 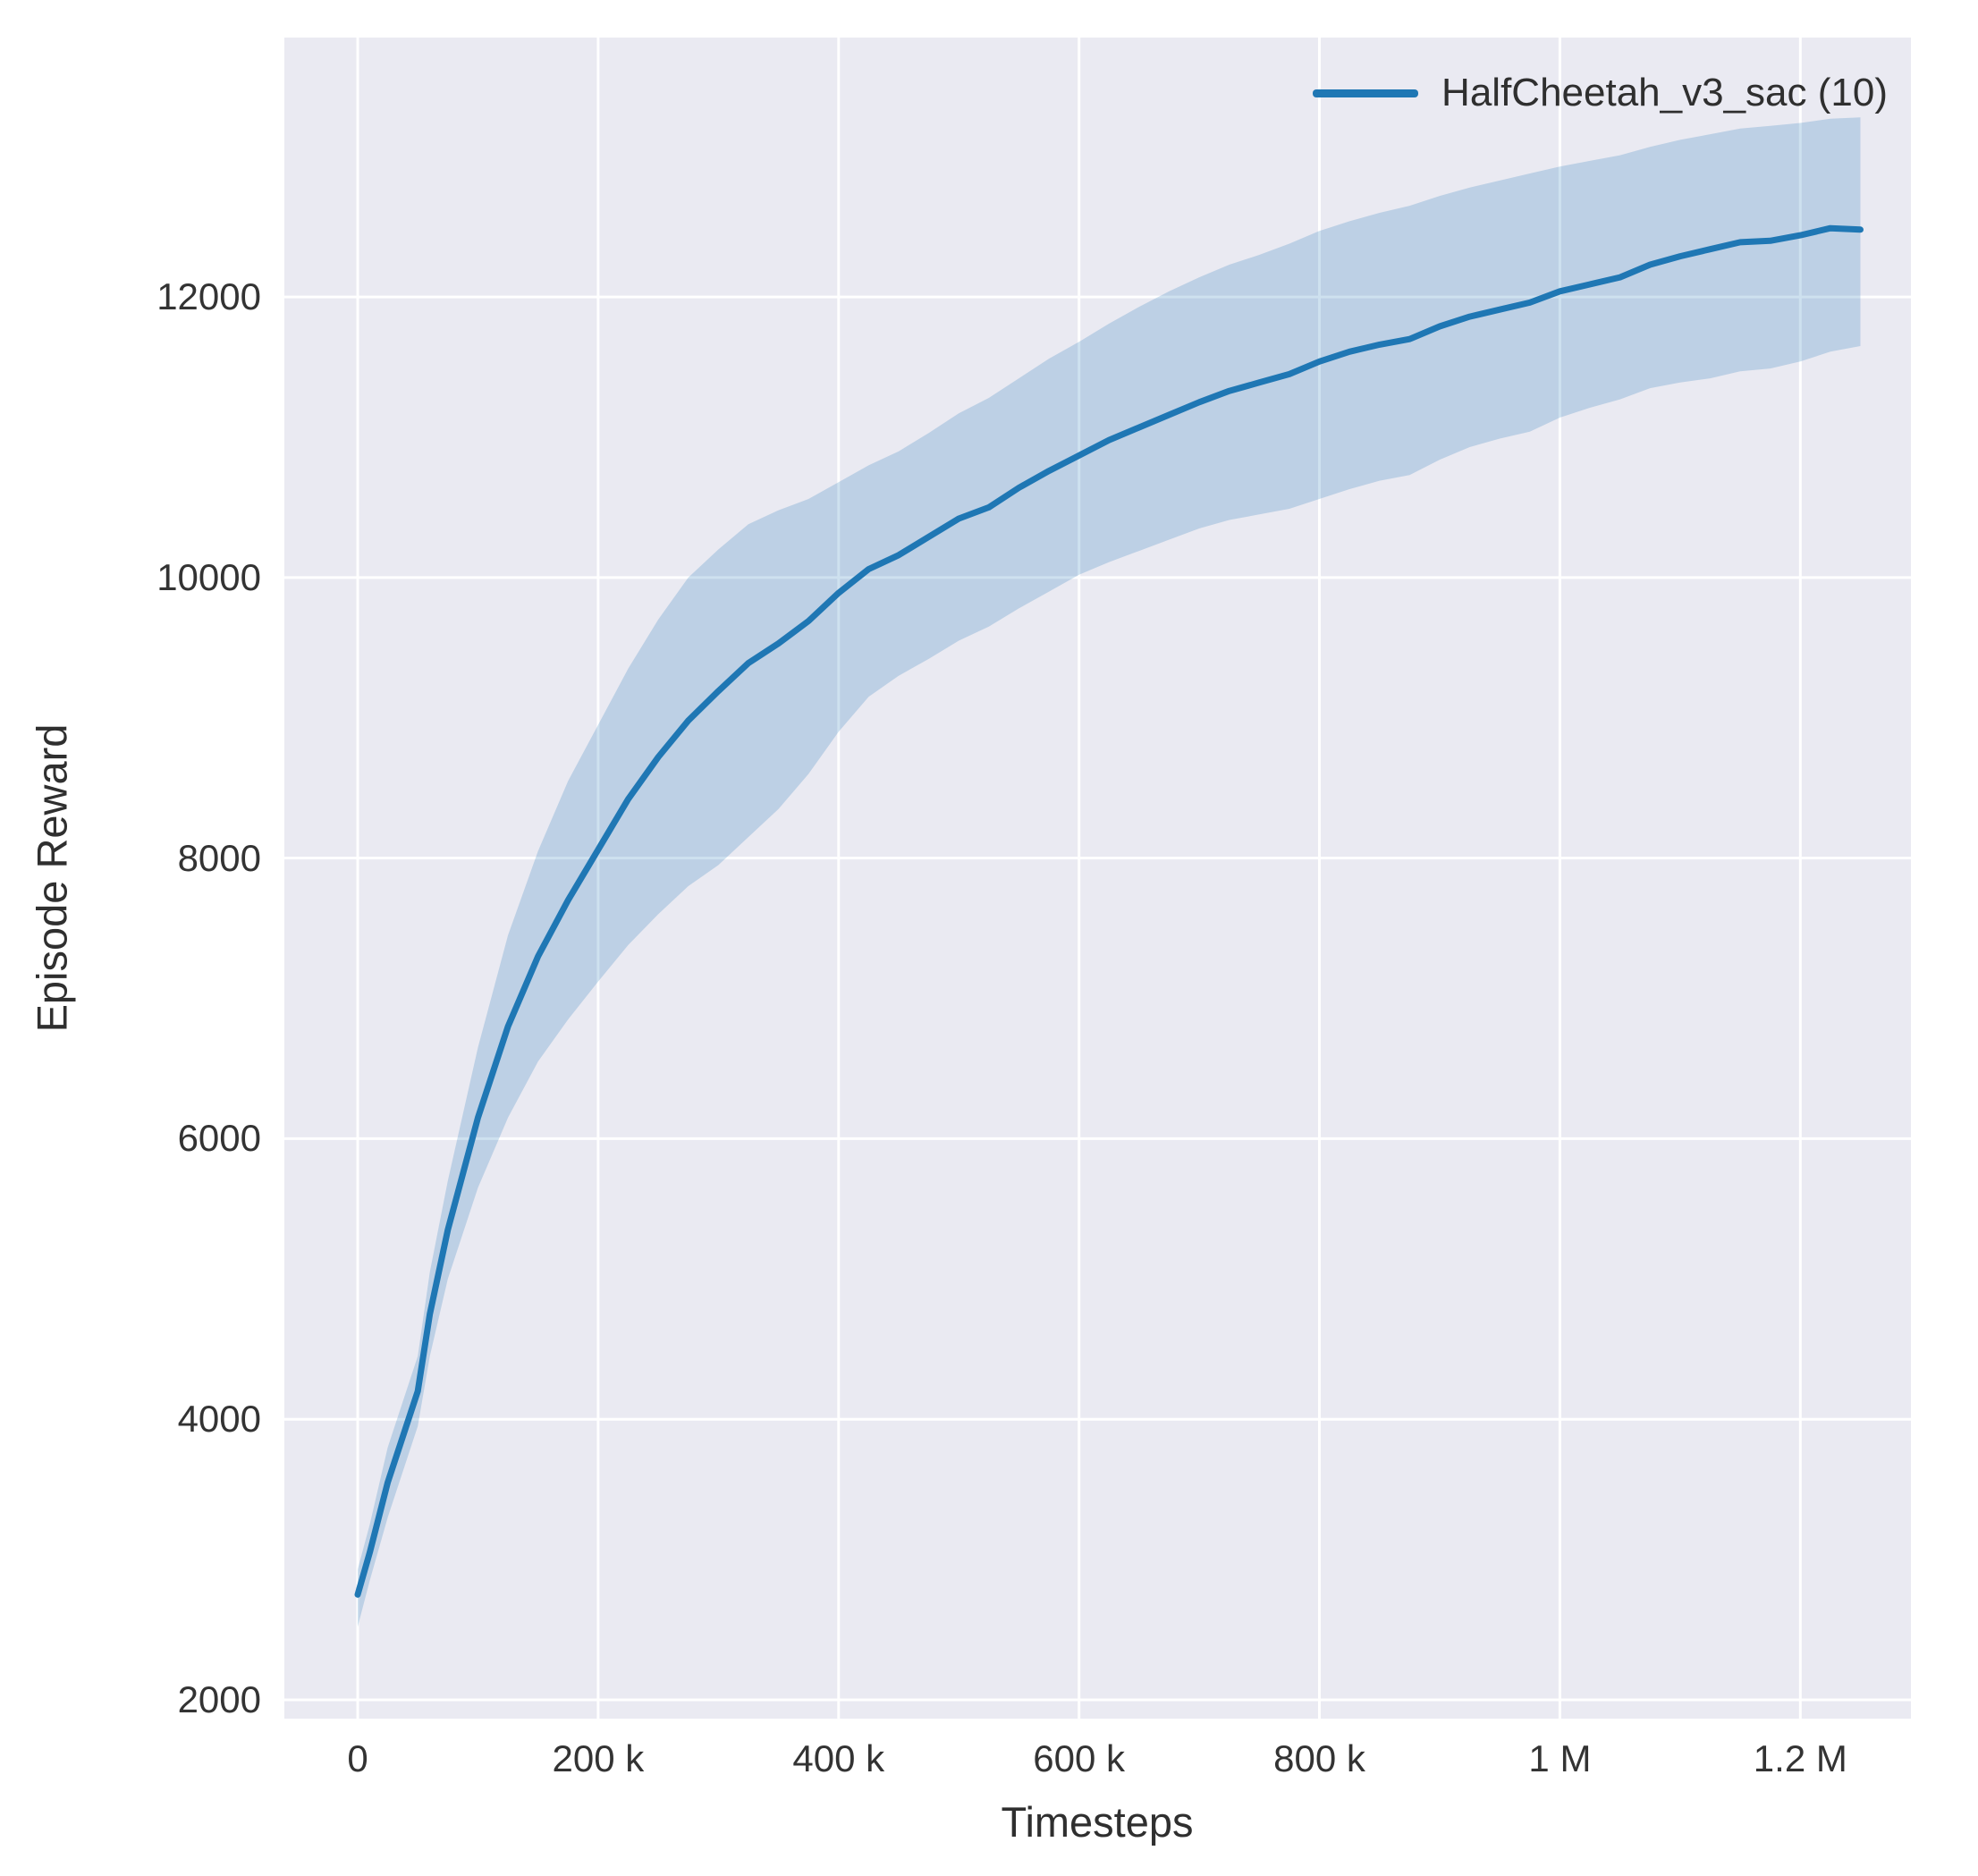 I want to click on x-tick-label: 200 k, so click(x=598, y=1758).